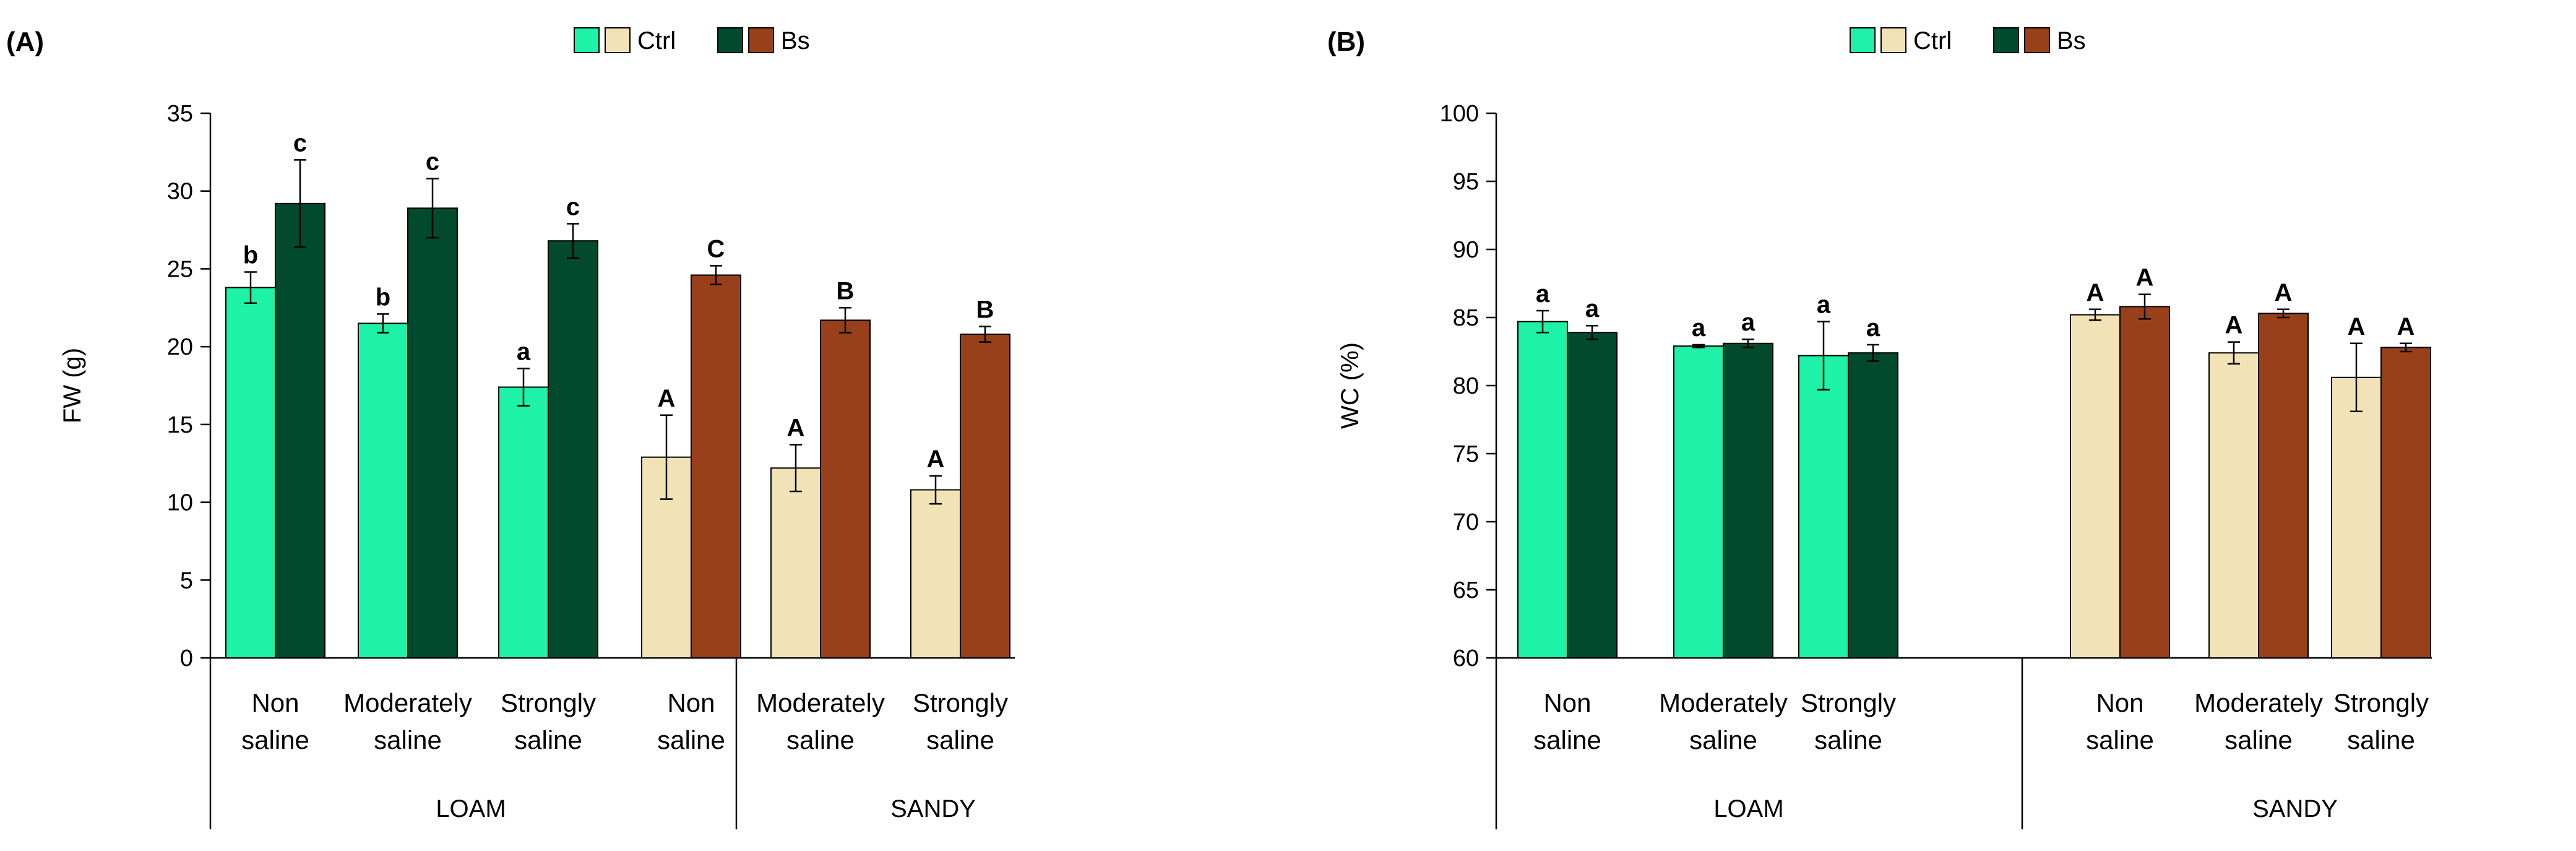 The height and width of the screenshot is (851, 2576). I want to click on y-tick-label: 95, so click(1466, 182).